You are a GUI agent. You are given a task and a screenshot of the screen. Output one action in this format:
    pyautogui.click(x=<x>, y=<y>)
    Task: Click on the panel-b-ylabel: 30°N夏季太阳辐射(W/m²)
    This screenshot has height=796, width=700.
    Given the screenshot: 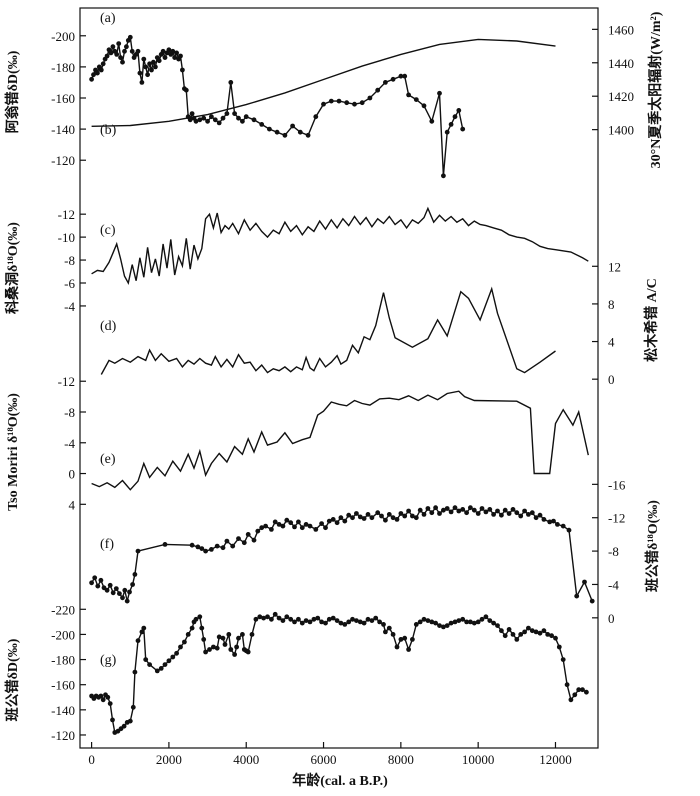 What is the action you would take?
    pyautogui.click(x=655, y=89)
    